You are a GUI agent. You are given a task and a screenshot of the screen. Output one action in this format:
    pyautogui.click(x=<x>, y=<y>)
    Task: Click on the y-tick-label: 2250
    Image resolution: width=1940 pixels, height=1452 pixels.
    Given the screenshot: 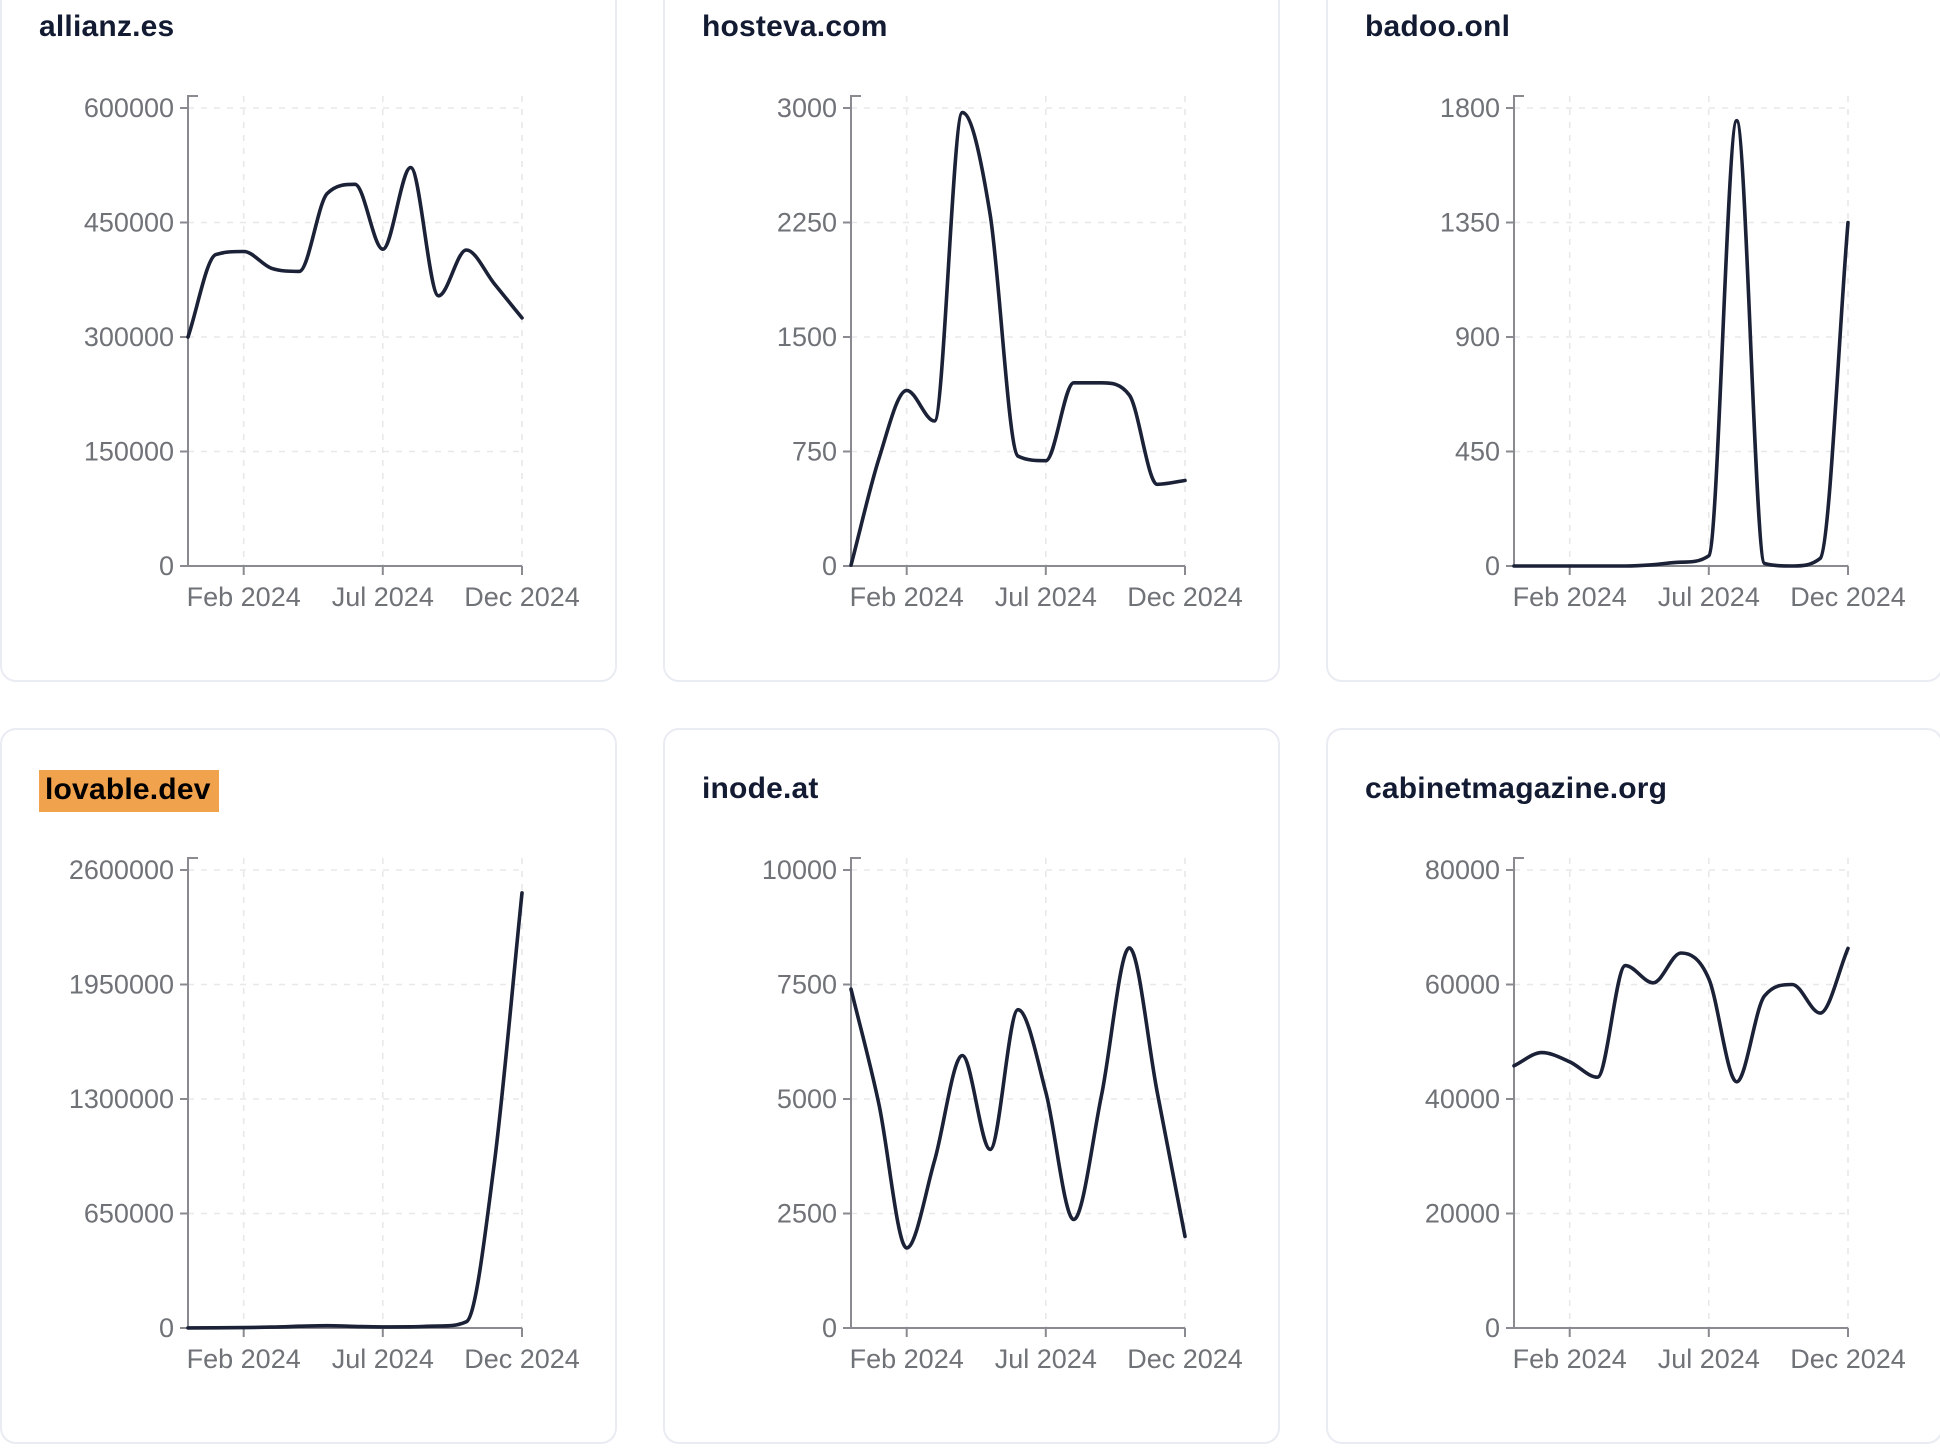 What is the action you would take?
    pyautogui.click(x=807, y=223)
    